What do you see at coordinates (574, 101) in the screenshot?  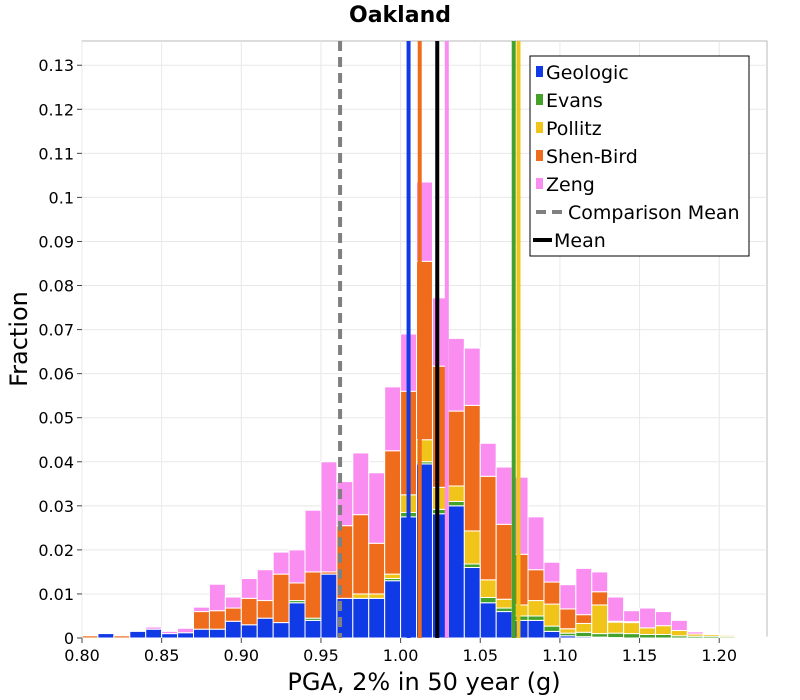 I see `legend-label-evans: Evans` at bounding box center [574, 101].